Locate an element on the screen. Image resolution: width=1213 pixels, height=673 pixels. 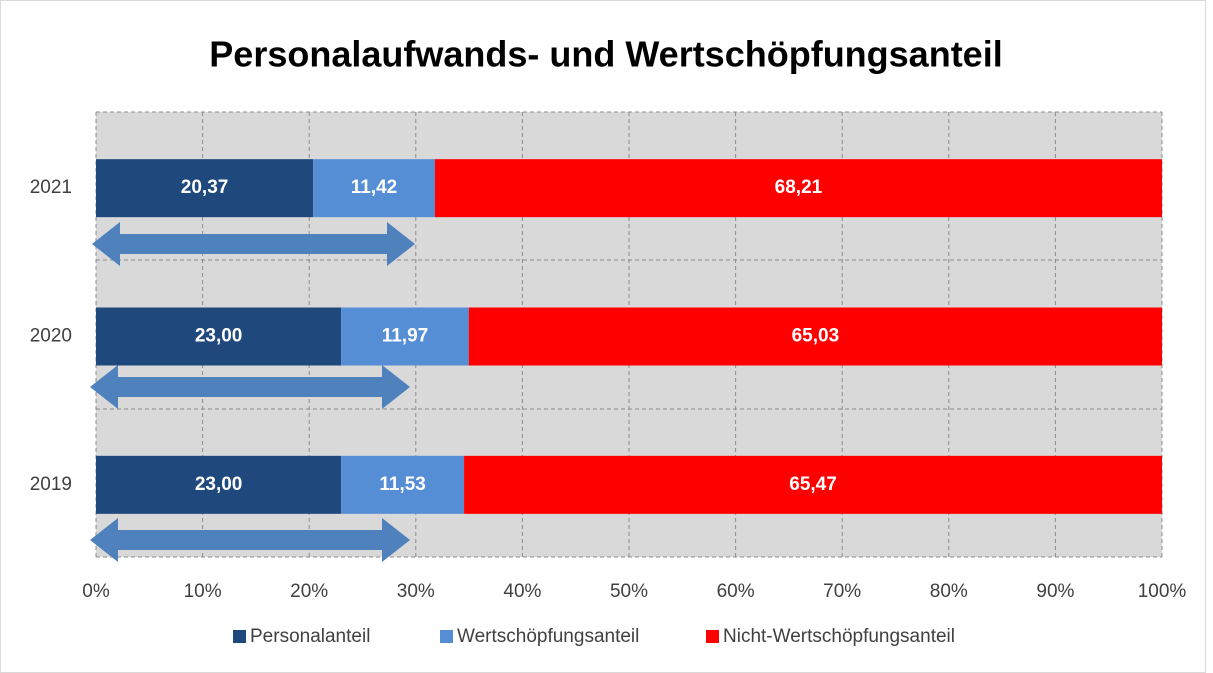
value-label: 11,97 is located at coordinates (405, 336).